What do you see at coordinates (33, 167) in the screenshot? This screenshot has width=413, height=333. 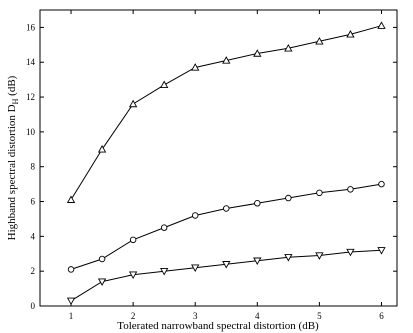 I see `y-tick-label-4: 8` at bounding box center [33, 167].